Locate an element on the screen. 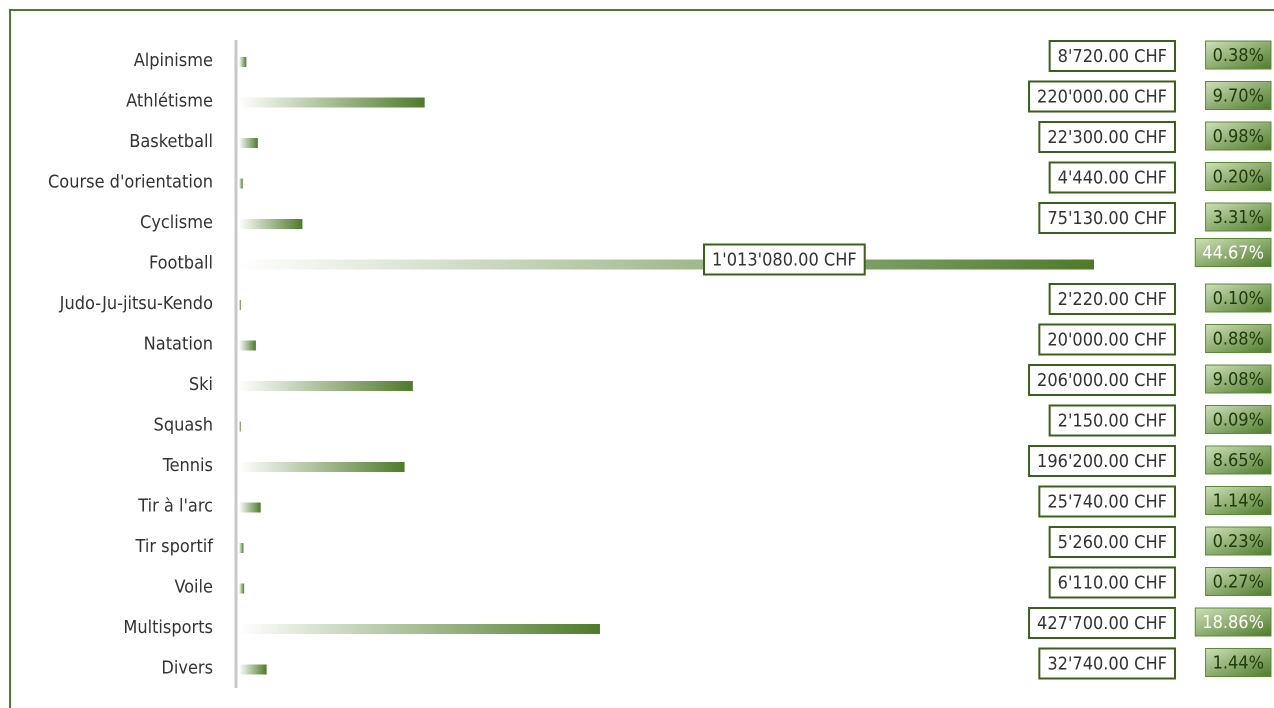  percent-label: 0.09% is located at coordinates (1238, 420).